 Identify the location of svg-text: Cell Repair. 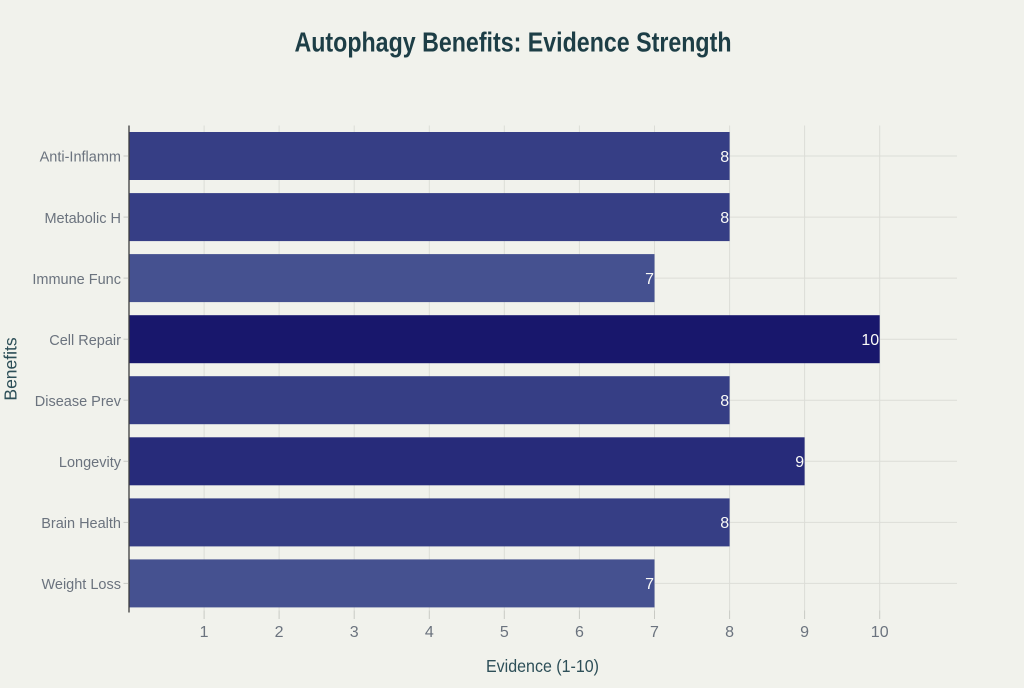
(85, 341).